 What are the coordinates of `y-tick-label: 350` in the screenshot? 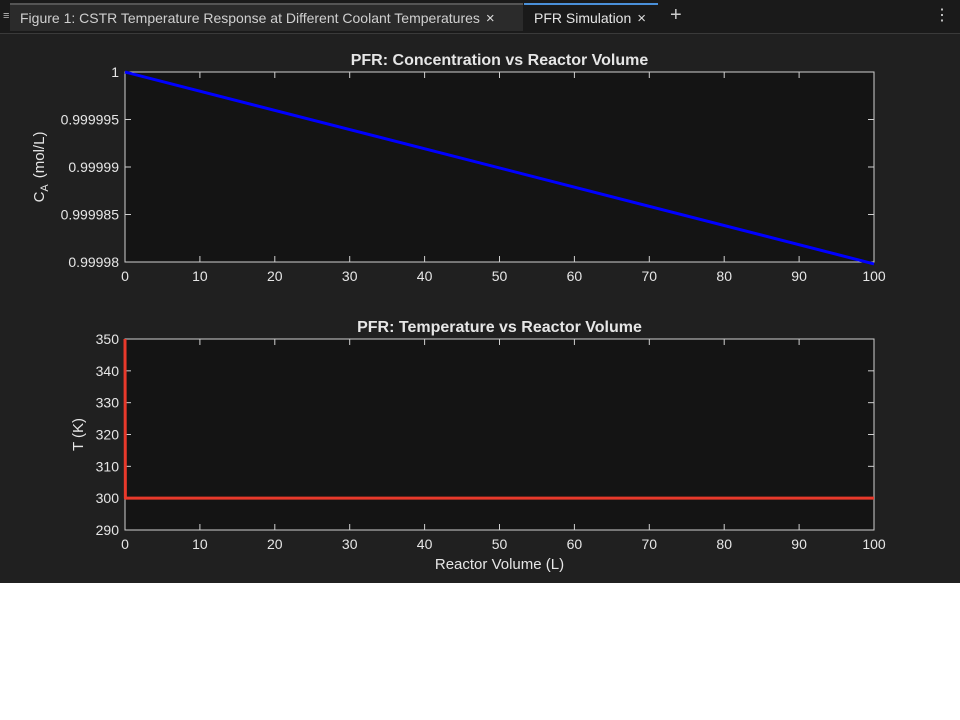 It's located at (108, 339).